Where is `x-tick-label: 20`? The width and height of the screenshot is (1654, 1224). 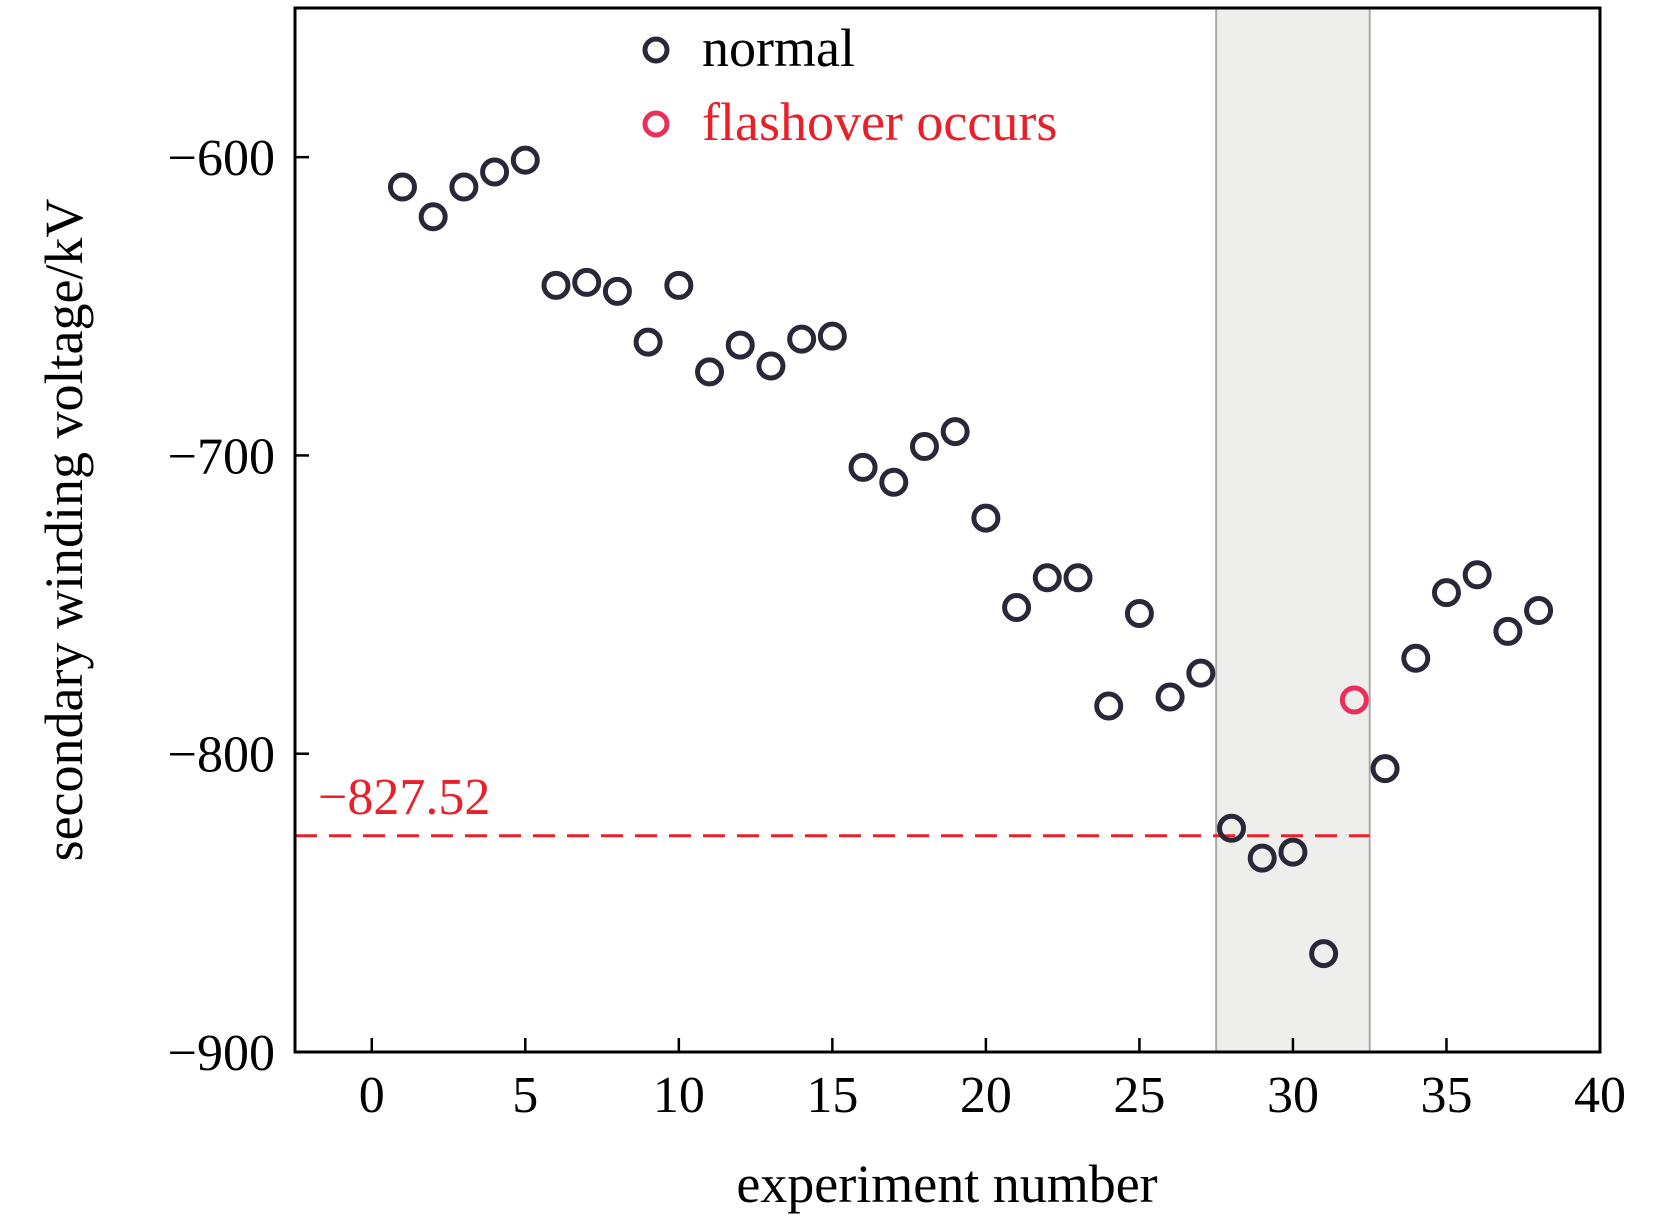
x-tick-label: 20 is located at coordinates (986, 1095).